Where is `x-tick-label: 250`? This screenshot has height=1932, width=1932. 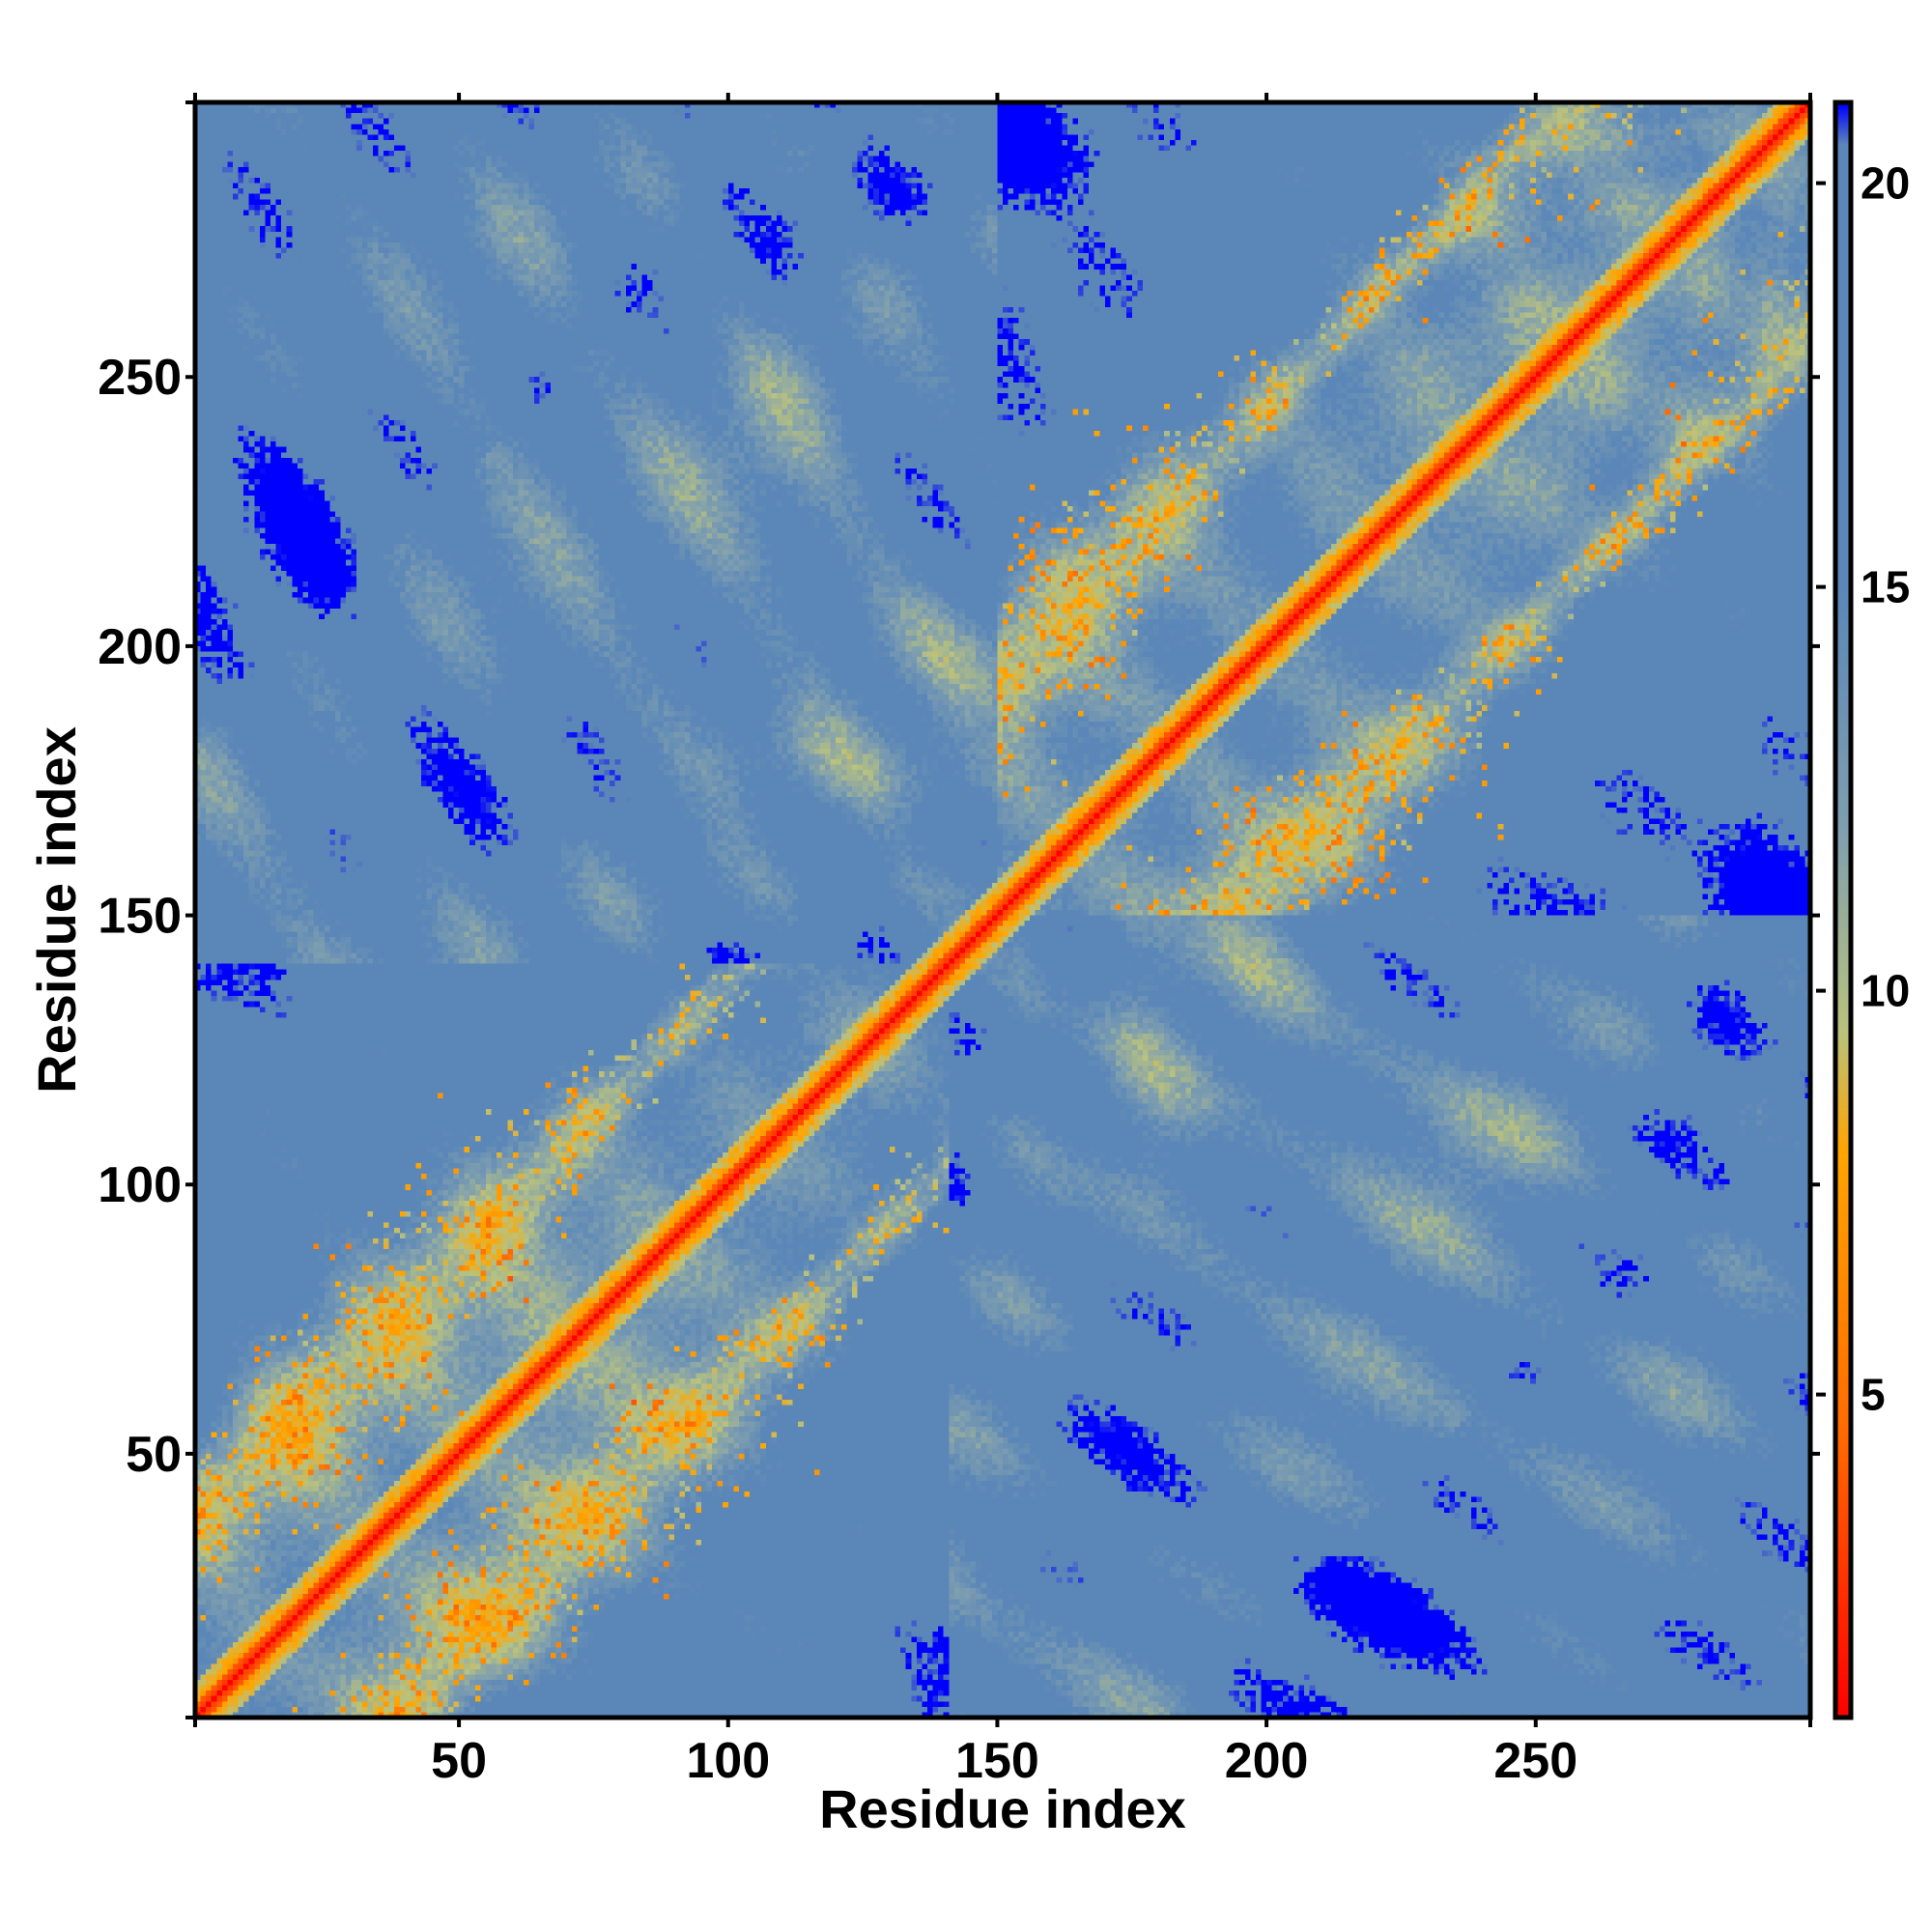
x-tick-label: 250 is located at coordinates (1535, 1761).